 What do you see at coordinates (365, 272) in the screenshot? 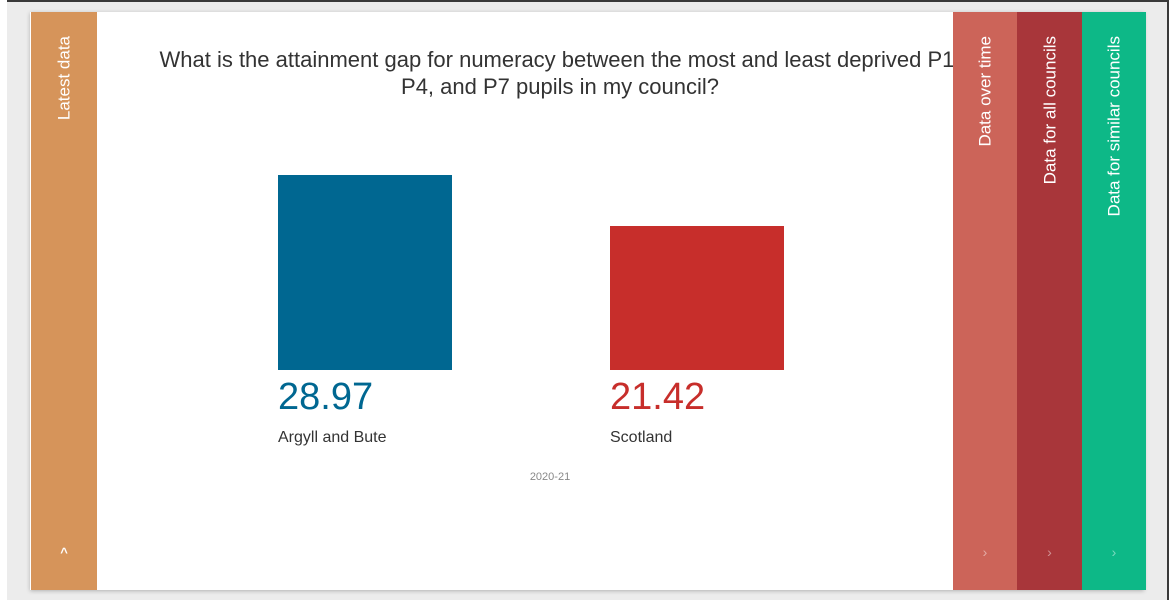
I see `bar-argyll-and-bute` at bounding box center [365, 272].